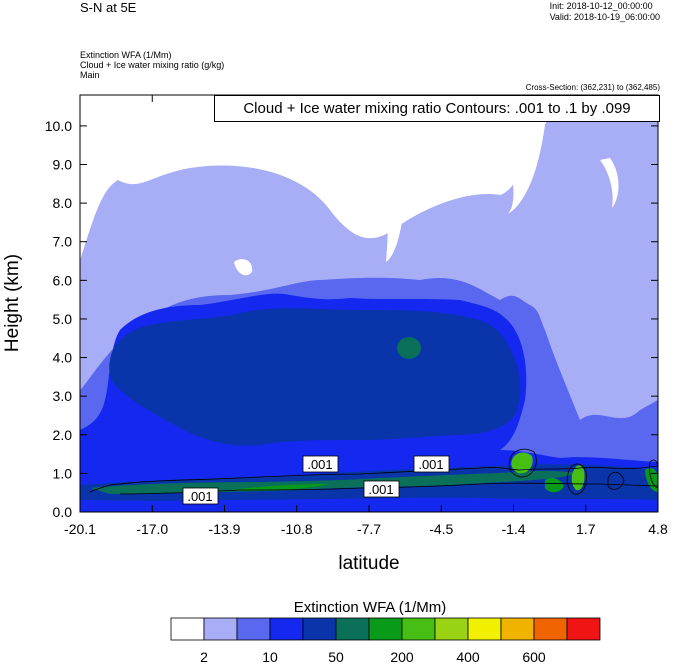 This screenshot has height=668, width=674. Describe the element at coordinates (63, 165) in the screenshot. I see `y-tick-label: 9.0` at that location.